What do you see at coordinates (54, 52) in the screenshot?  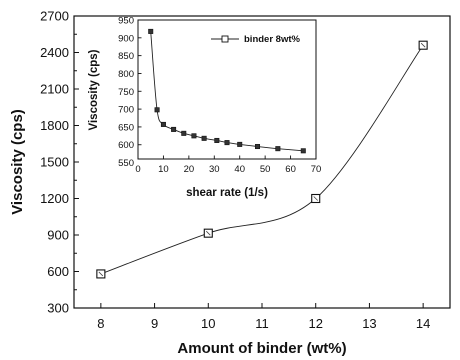 I see `main-y-tick-label: 2400` at bounding box center [54, 52].